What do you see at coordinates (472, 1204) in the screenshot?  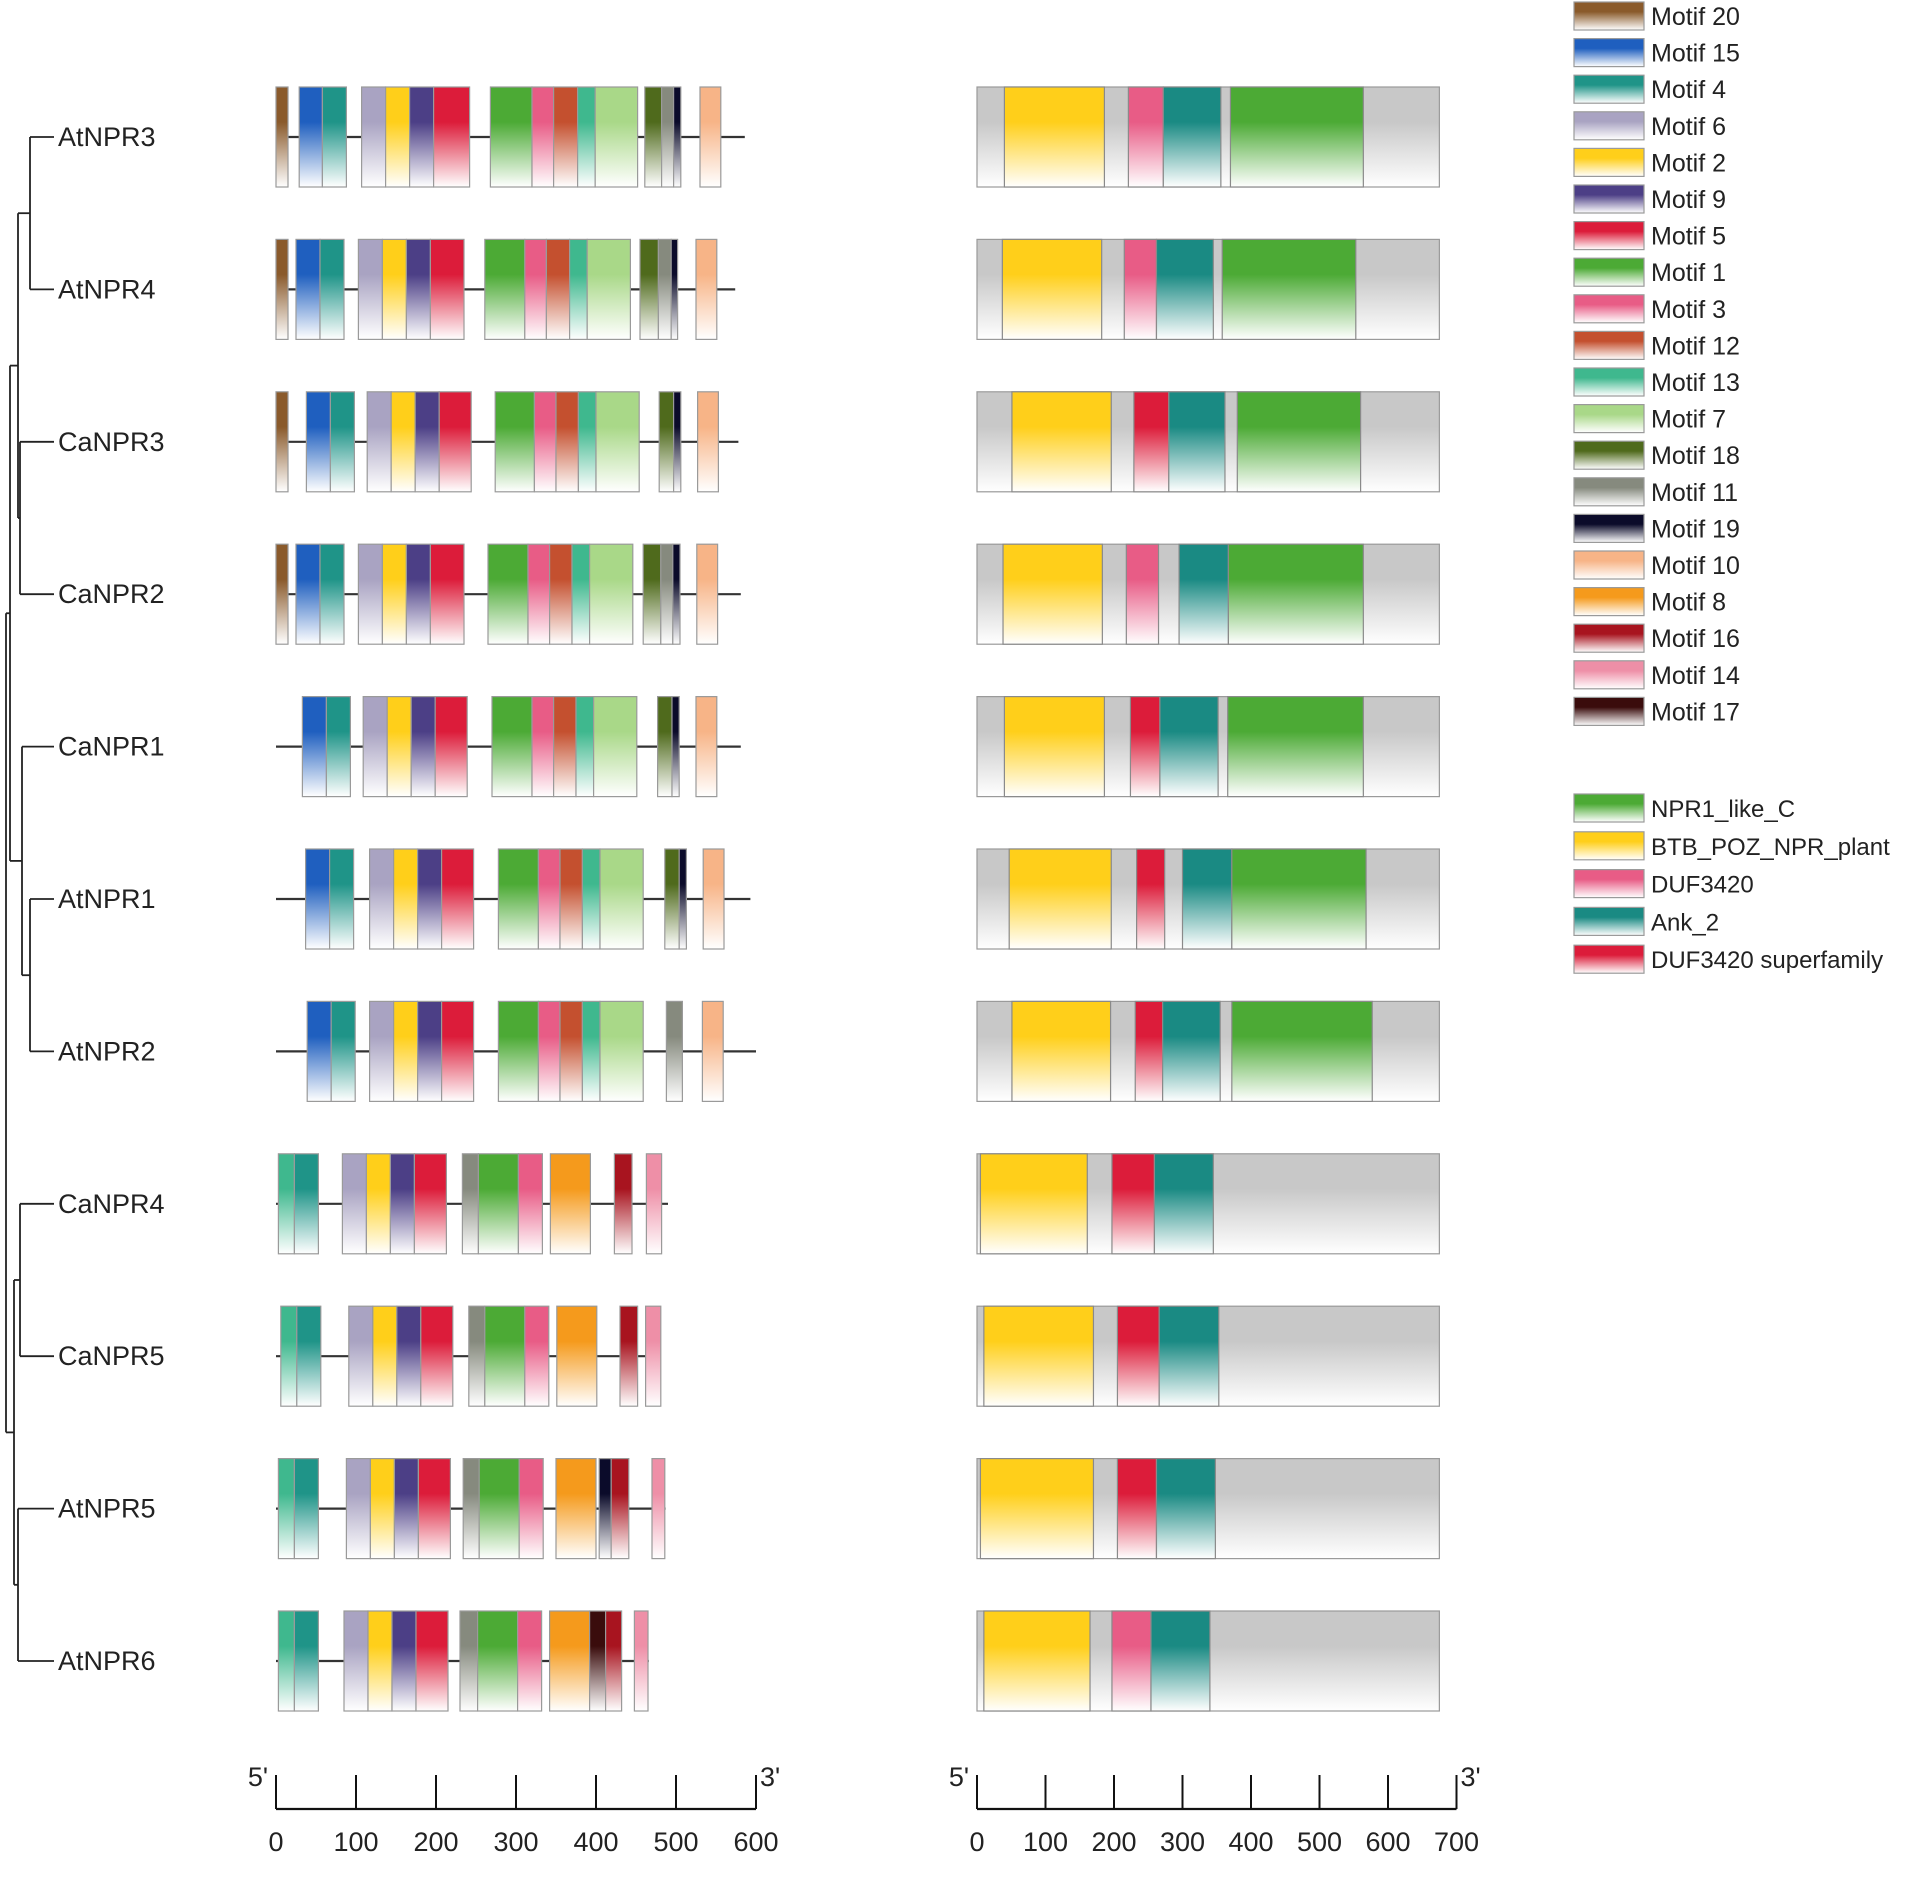 I see `motif-row-canpr4` at bounding box center [472, 1204].